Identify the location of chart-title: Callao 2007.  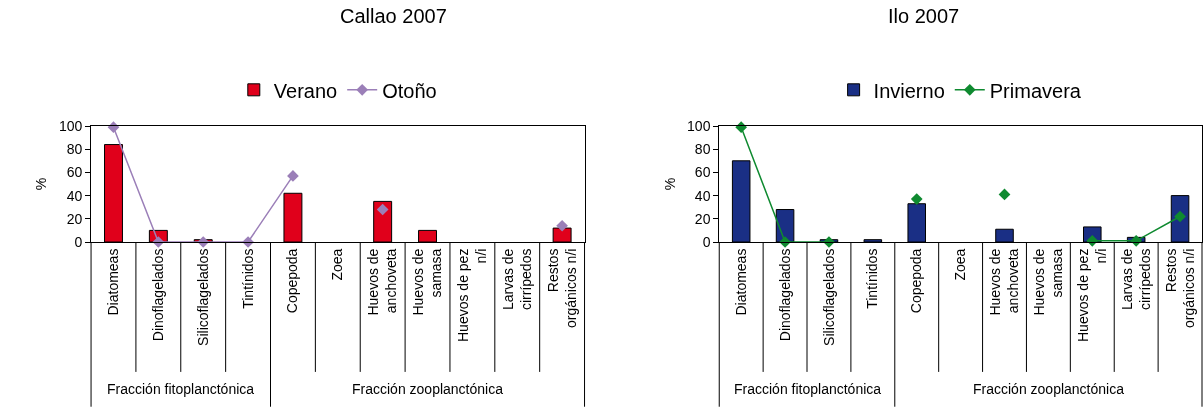
(393, 16).